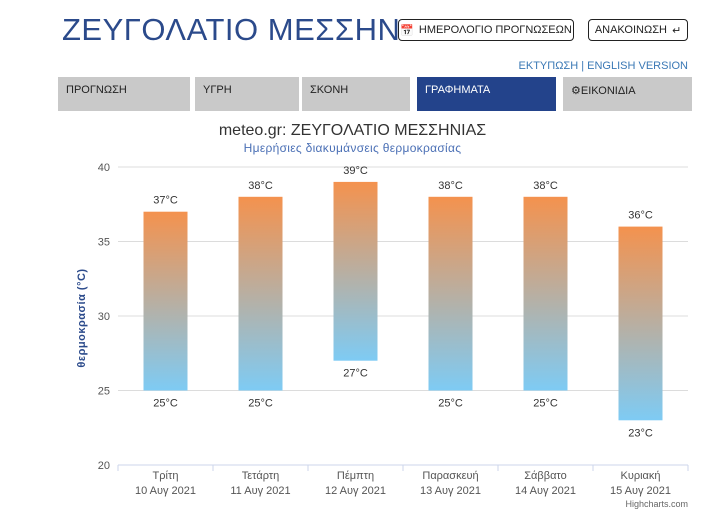  I want to click on x-date-label: 10 Αυγ 2021, so click(165, 491).